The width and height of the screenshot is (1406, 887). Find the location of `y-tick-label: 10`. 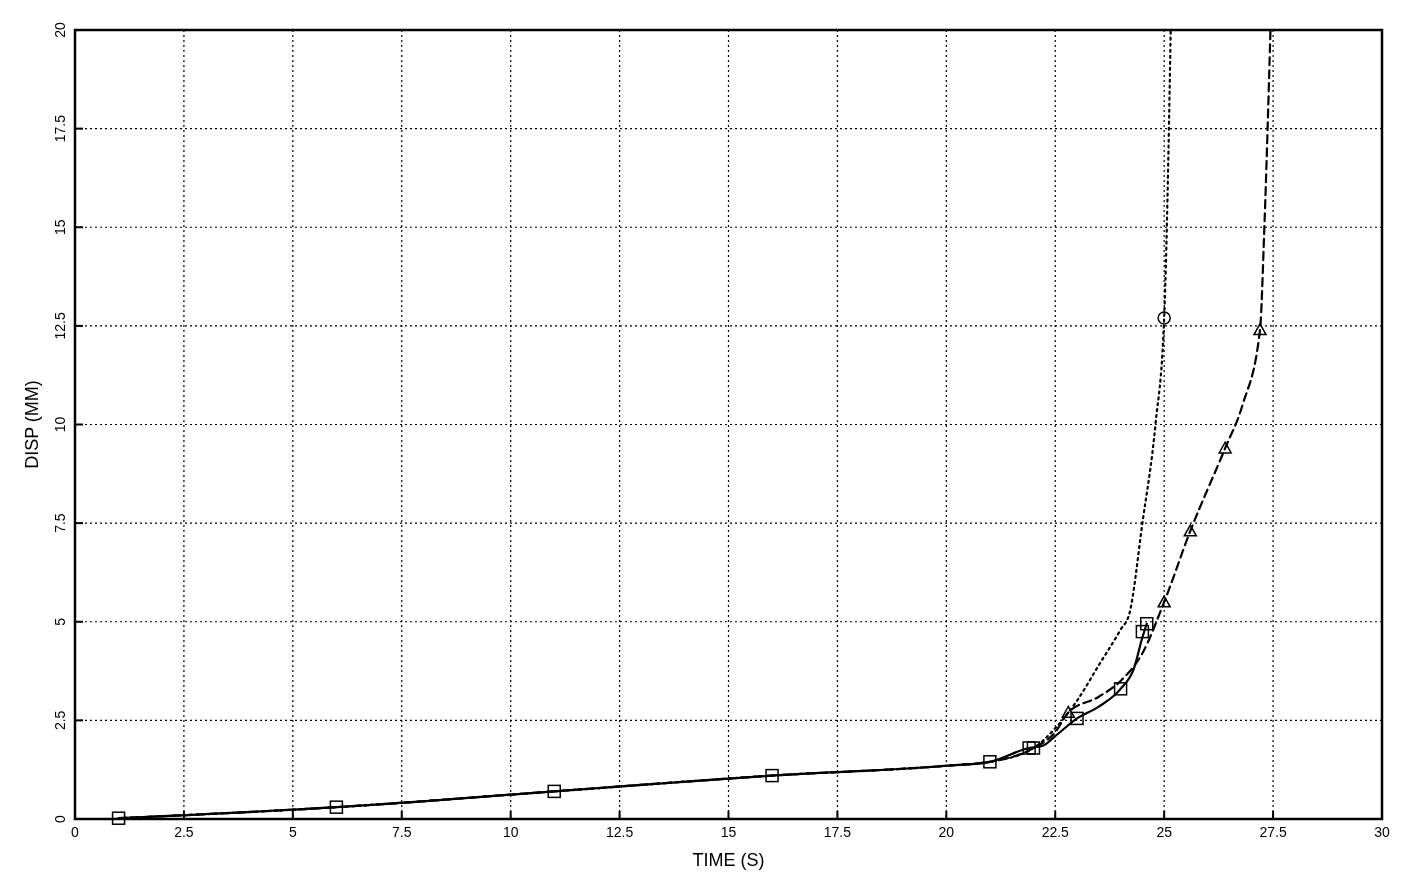

y-tick-label: 10 is located at coordinates (60, 424).